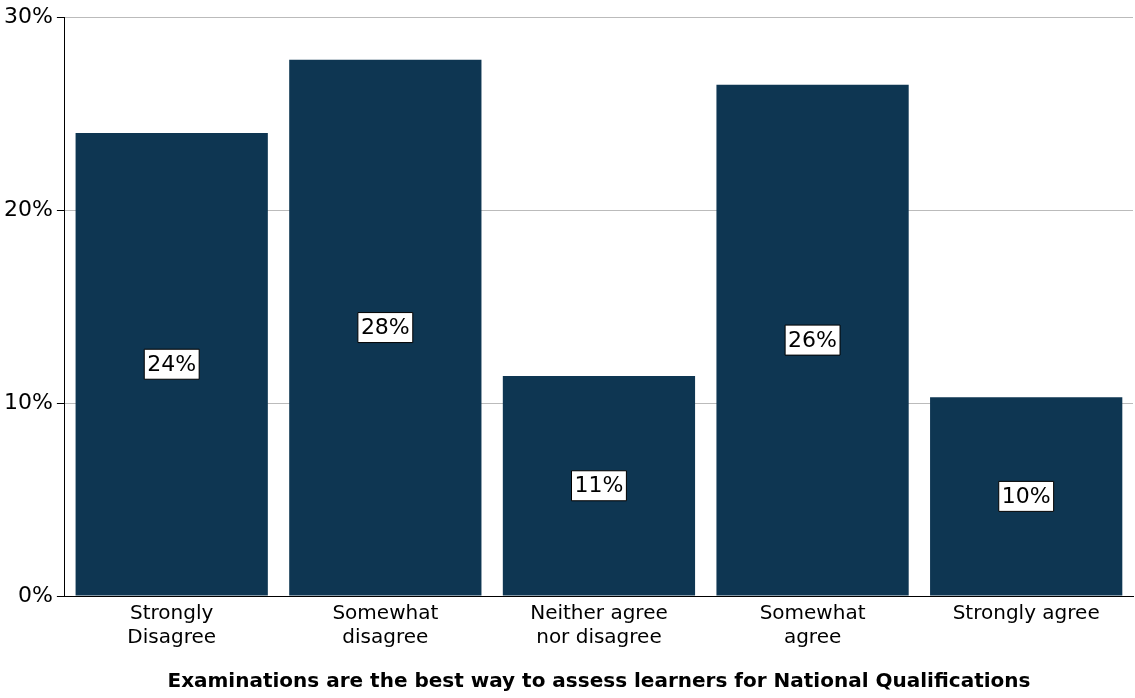 Image resolution: width=1135 pixels, height=698 pixels. Describe the element at coordinates (172, 624) in the screenshot. I see `x-tick-label: Strongly Disagree` at that location.